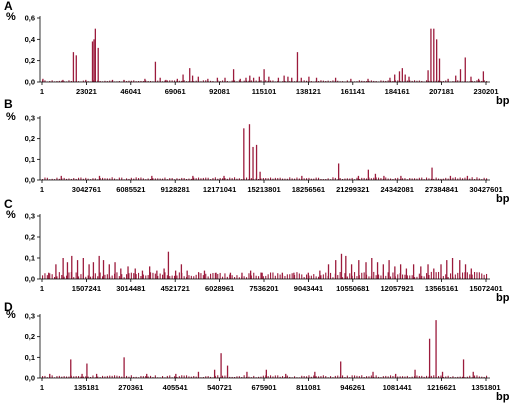 The image size is (520, 407). Describe the element at coordinates (352, 288) in the screenshot. I see `x-tick-label: 10550681` at that location.